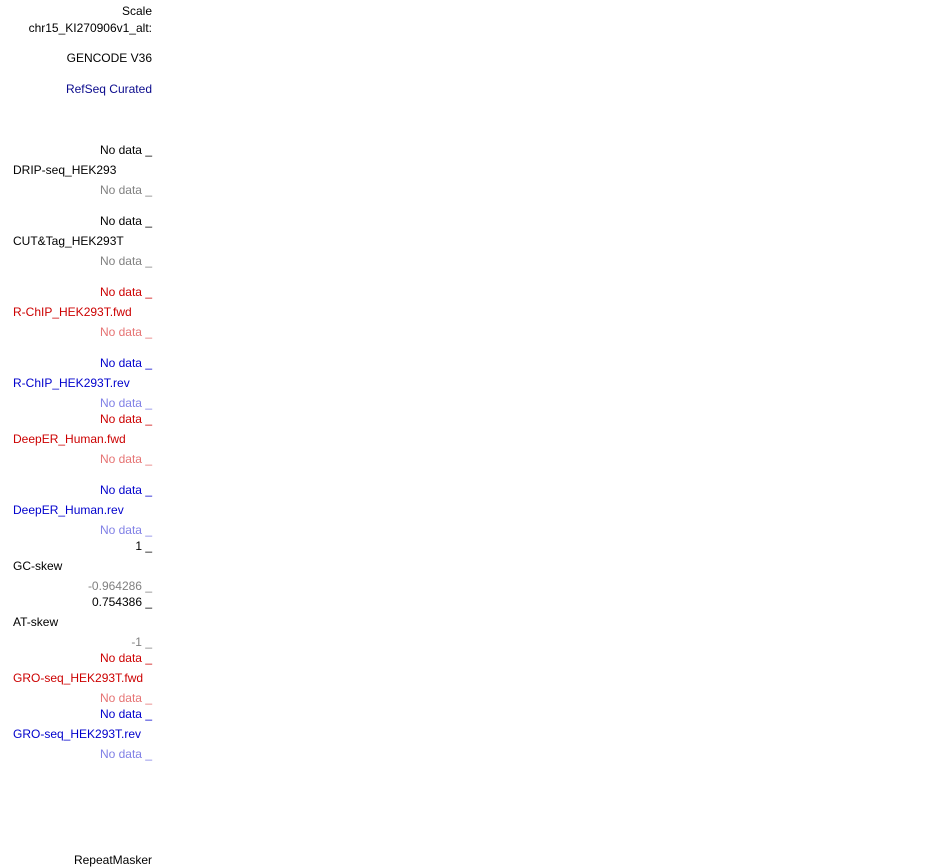 The width and height of the screenshot is (950, 868). Describe the element at coordinates (125, 658) in the screenshot. I see `groseq-fwd-top-value: No data _` at that location.